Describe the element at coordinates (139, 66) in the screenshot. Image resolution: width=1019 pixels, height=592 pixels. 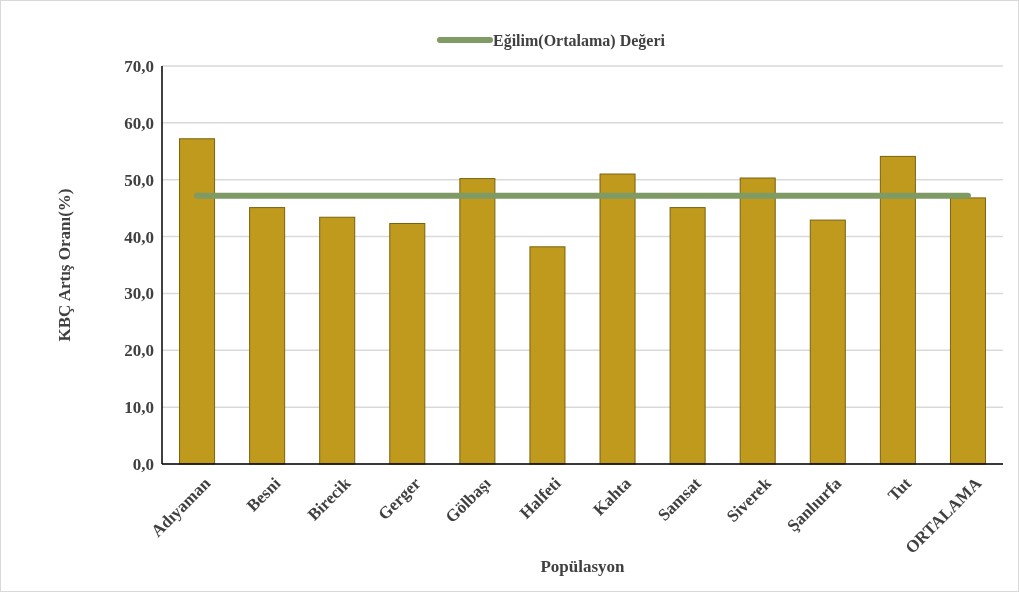
I see `y-tick-label: 70,0` at that location.